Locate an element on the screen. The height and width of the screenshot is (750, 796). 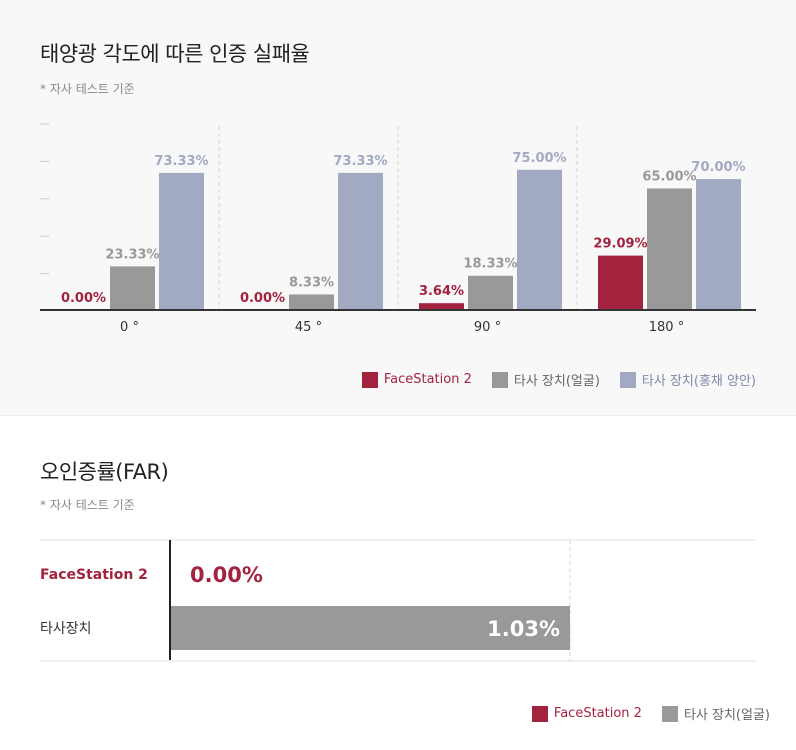
x-tick-label: 90 ° is located at coordinates (487, 327).